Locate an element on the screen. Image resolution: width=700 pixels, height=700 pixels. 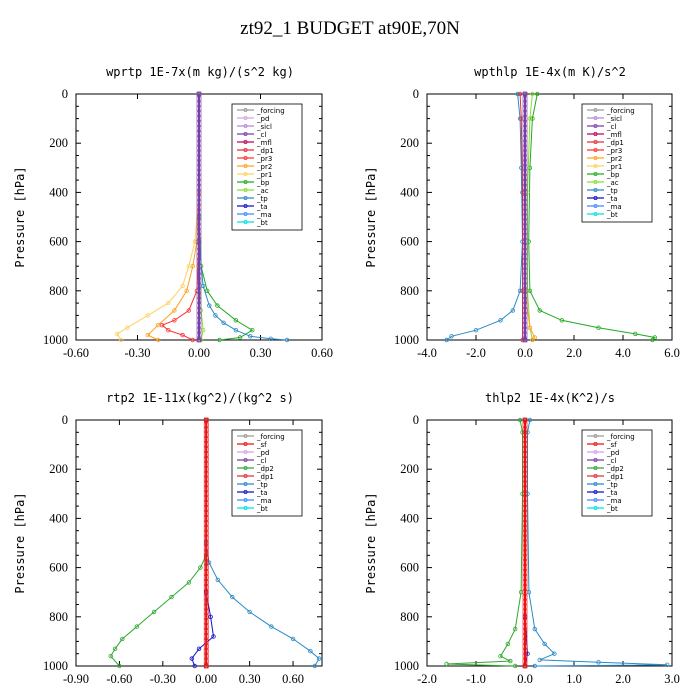
y-axis-label: Pressure [hPa] is located at coordinates (20, 216).